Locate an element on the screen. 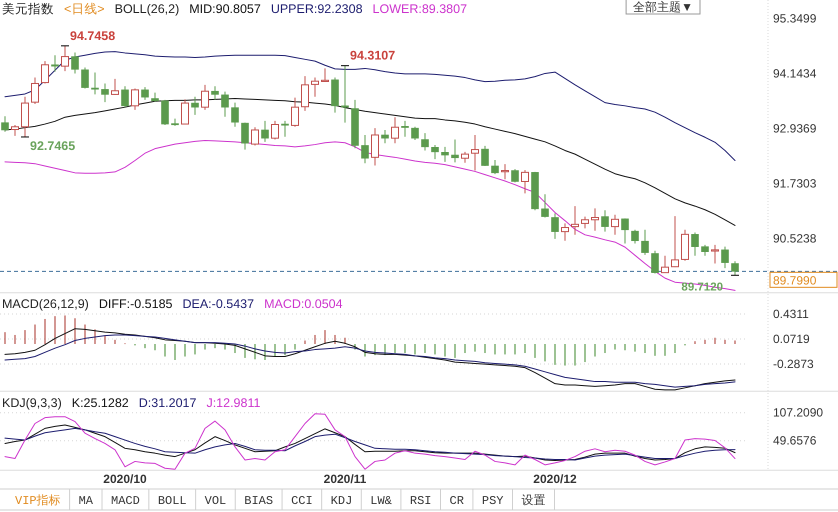 The image size is (838, 512). x-tick-label: 2020/11 is located at coordinates (345, 479).